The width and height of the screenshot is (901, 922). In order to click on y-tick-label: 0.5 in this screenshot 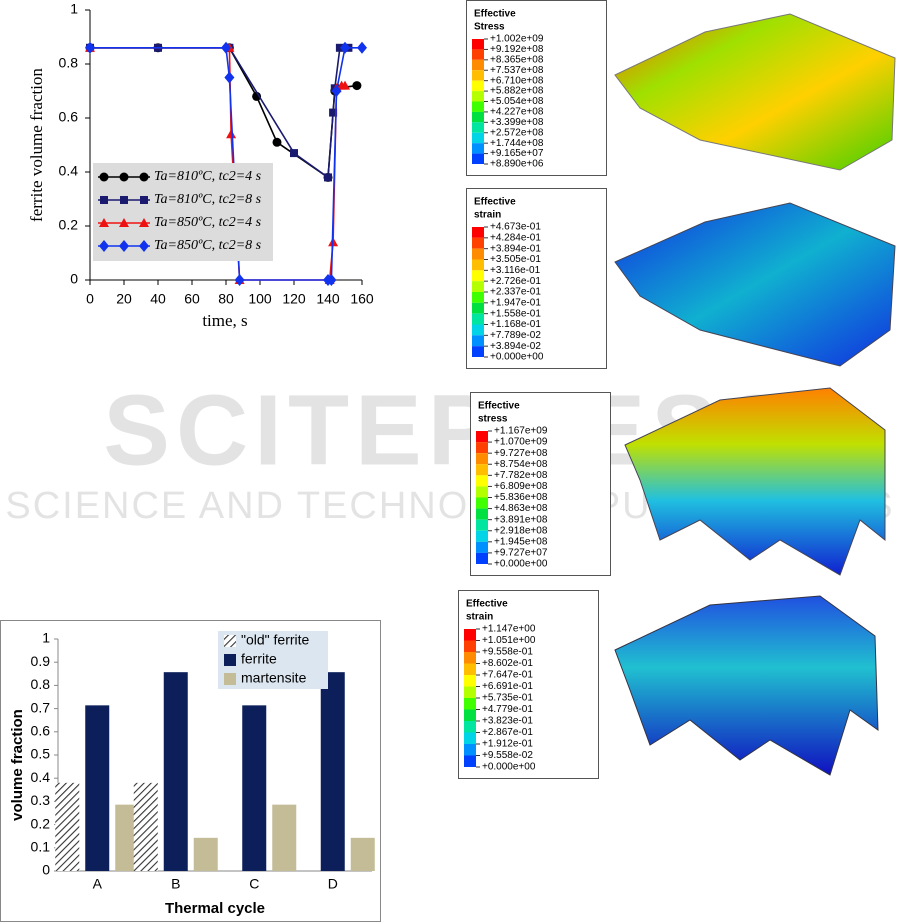, I will do `click(41, 754)`.